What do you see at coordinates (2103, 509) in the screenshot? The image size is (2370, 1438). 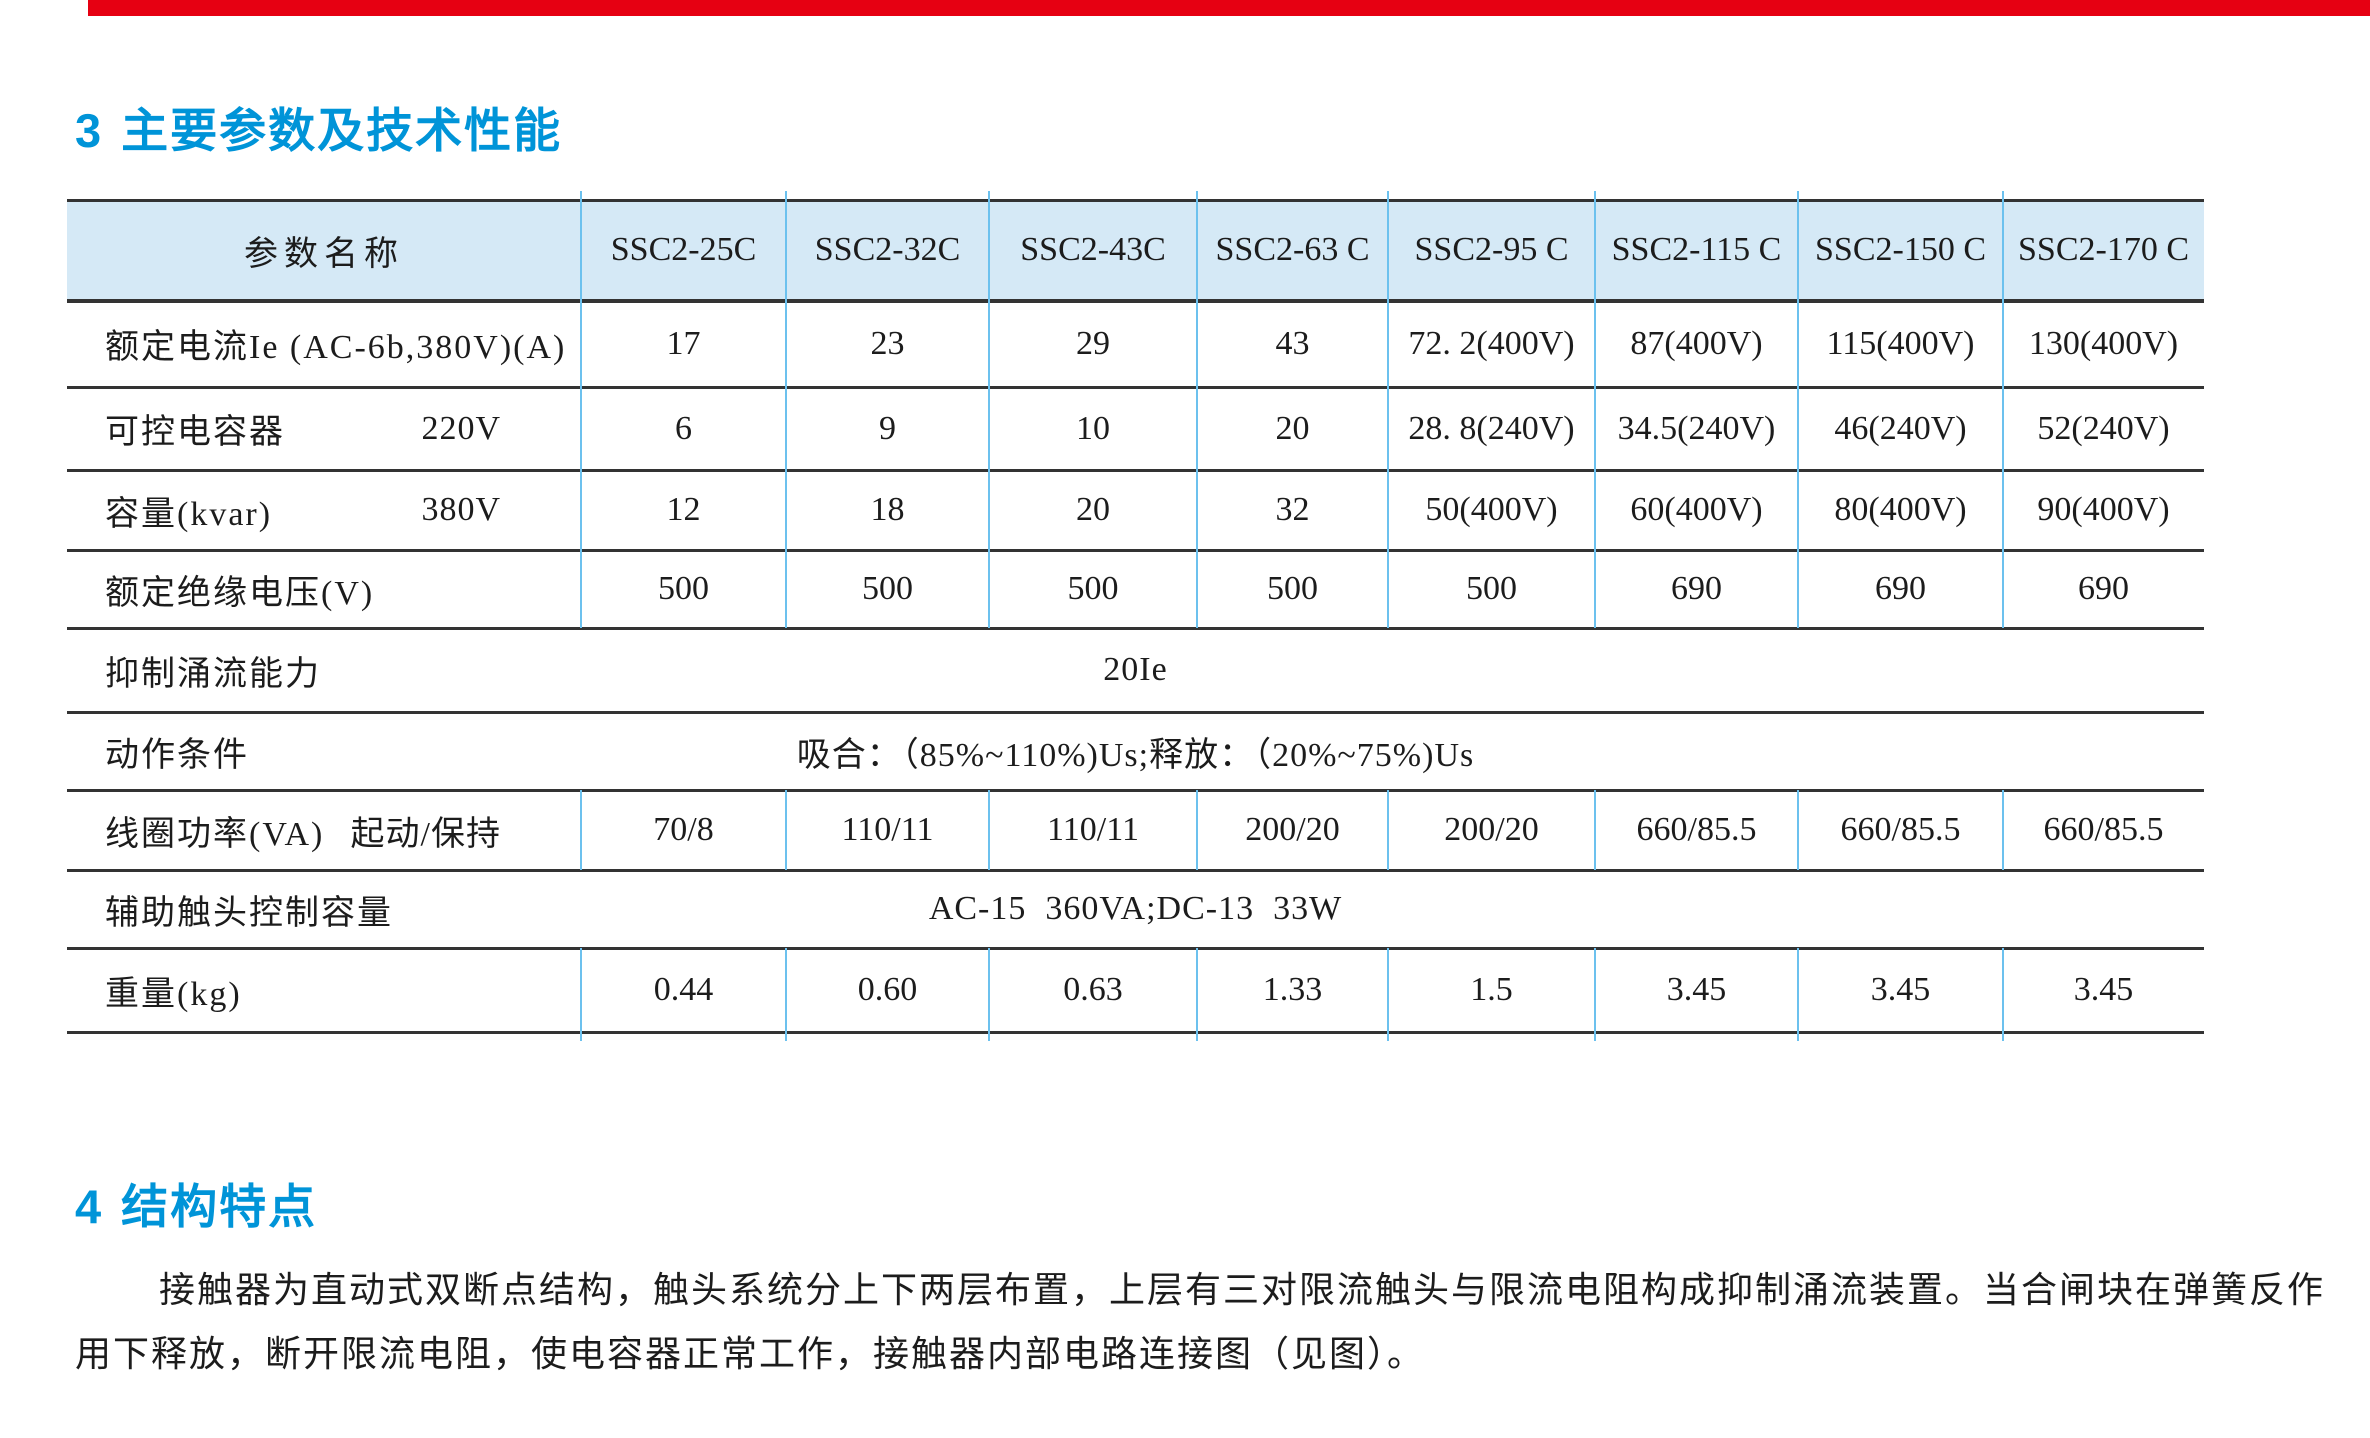 I see `value-cell: 90(400V)` at bounding box center [2103, 509].